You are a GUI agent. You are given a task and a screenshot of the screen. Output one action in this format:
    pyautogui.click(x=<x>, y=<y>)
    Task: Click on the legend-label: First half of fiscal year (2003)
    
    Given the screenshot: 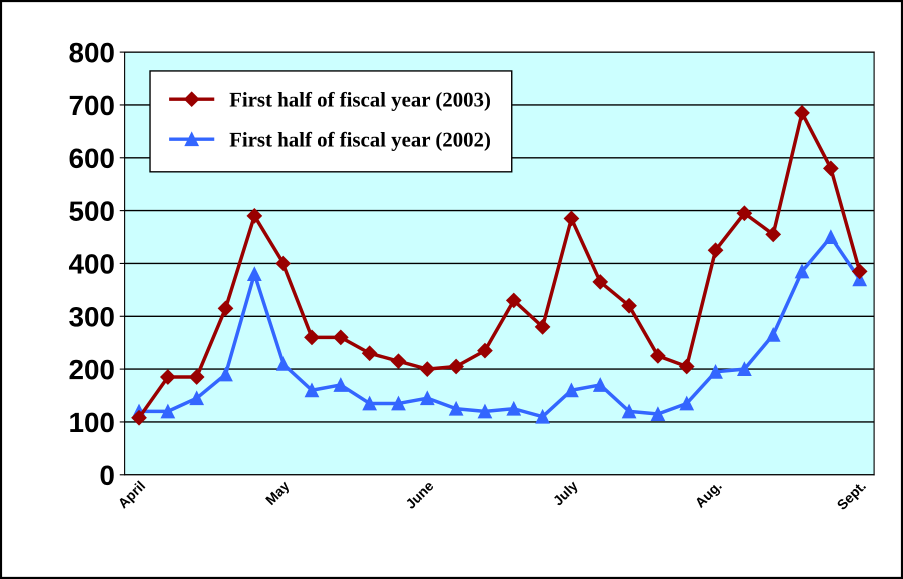 What is the action you would take?
    pyautogui.click(x=360, y=101)
    